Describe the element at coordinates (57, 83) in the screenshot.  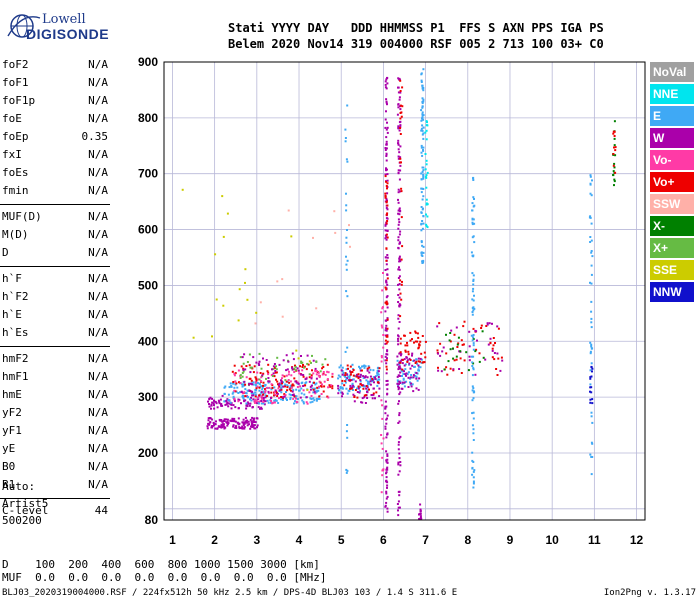
I see `param-row: foF1 N/A` at that location.